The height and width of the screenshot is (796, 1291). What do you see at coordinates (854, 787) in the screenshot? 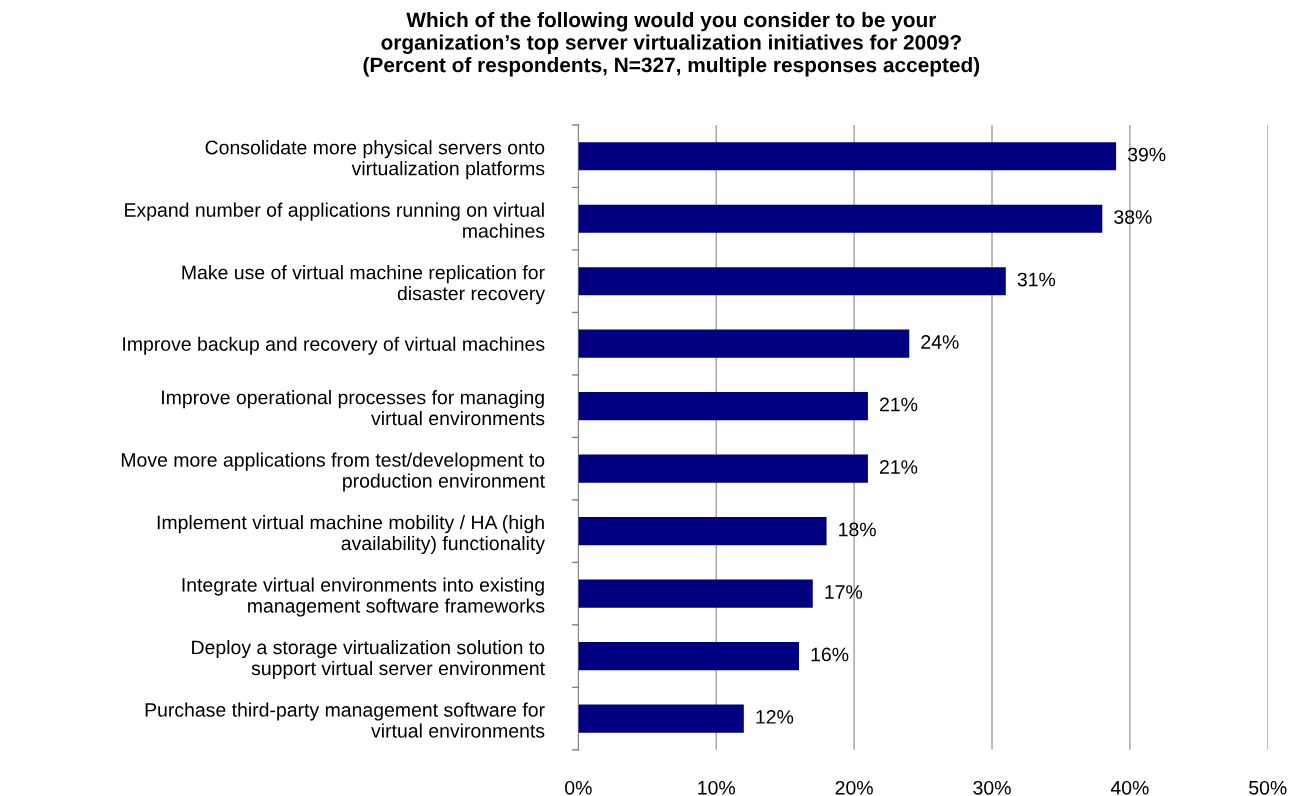
I see `x-tick-label: 20%` at bounding box center [854, 787].